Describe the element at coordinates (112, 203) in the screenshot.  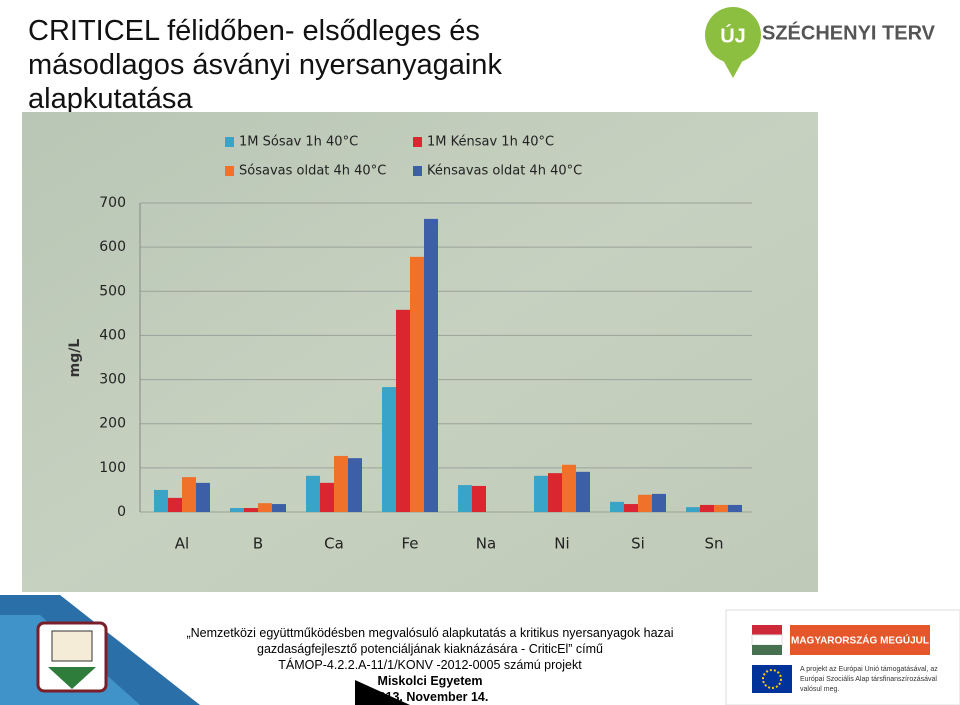
I see `y-tick-label: 700` at that location.